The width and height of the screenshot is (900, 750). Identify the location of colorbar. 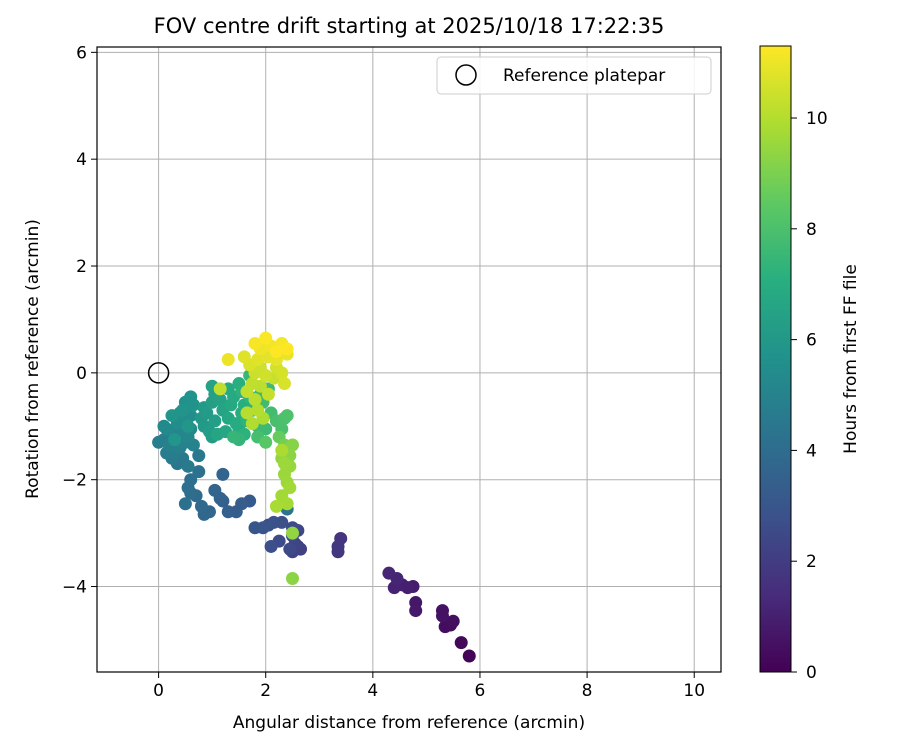
(775, 359).